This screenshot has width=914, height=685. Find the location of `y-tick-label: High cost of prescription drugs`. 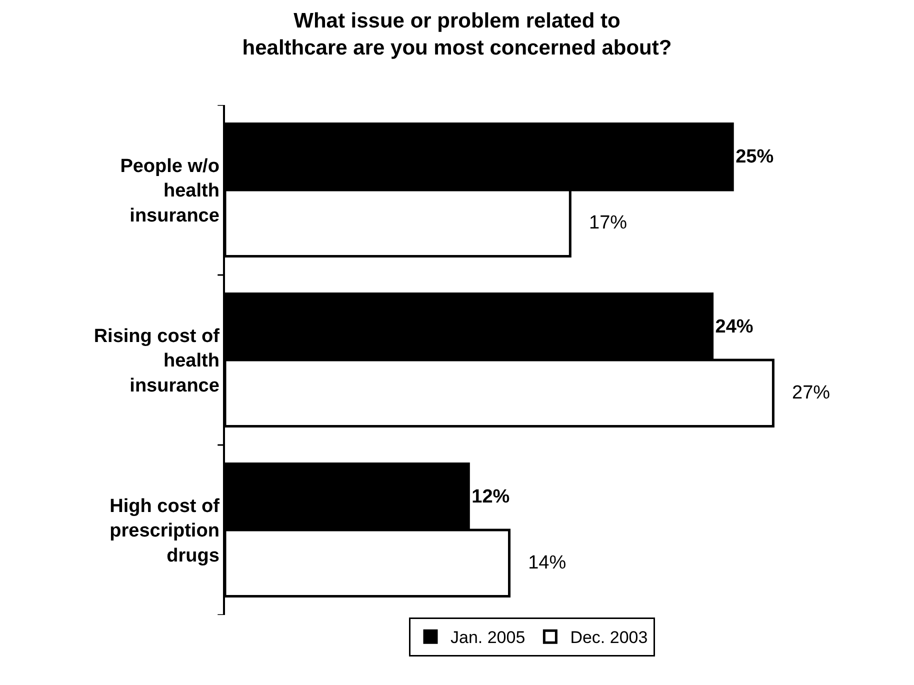

y-tick-label: High cost of prescription drugs is located at coordinates (165, 531).